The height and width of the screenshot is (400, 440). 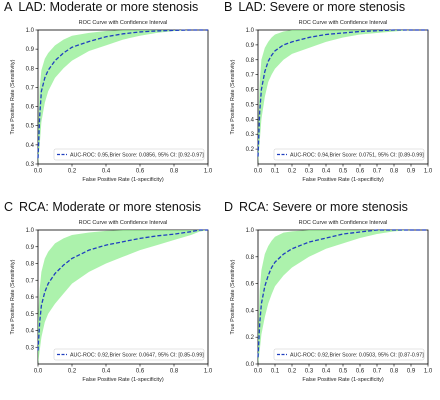 I want to click on panel-letter: A, so click(x=8, y=7).